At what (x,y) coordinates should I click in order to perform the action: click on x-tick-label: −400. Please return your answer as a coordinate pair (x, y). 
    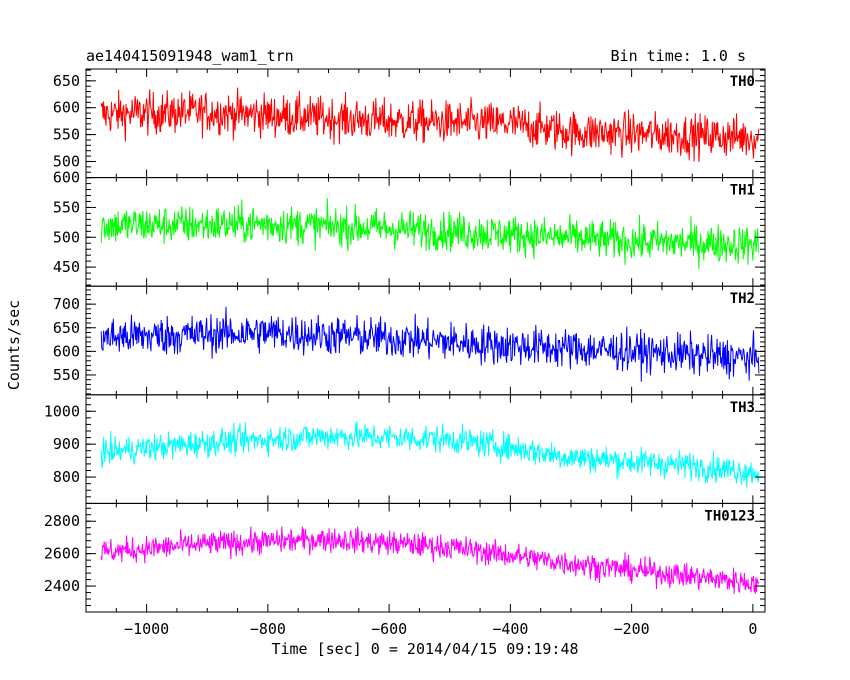
    Looking at the image, I should click on (510, 629).